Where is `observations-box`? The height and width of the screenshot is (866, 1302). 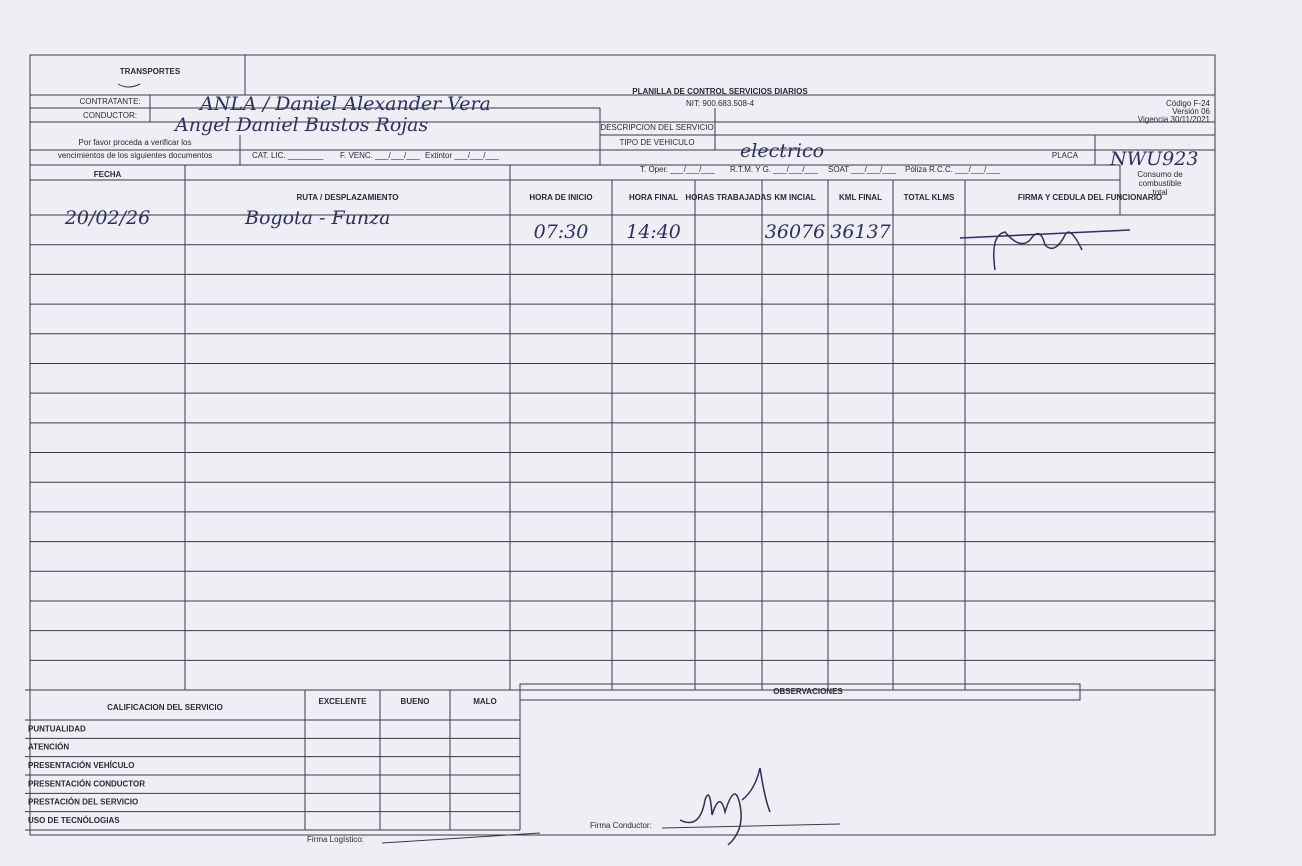 observations-box is located at coordinates (800, 692).